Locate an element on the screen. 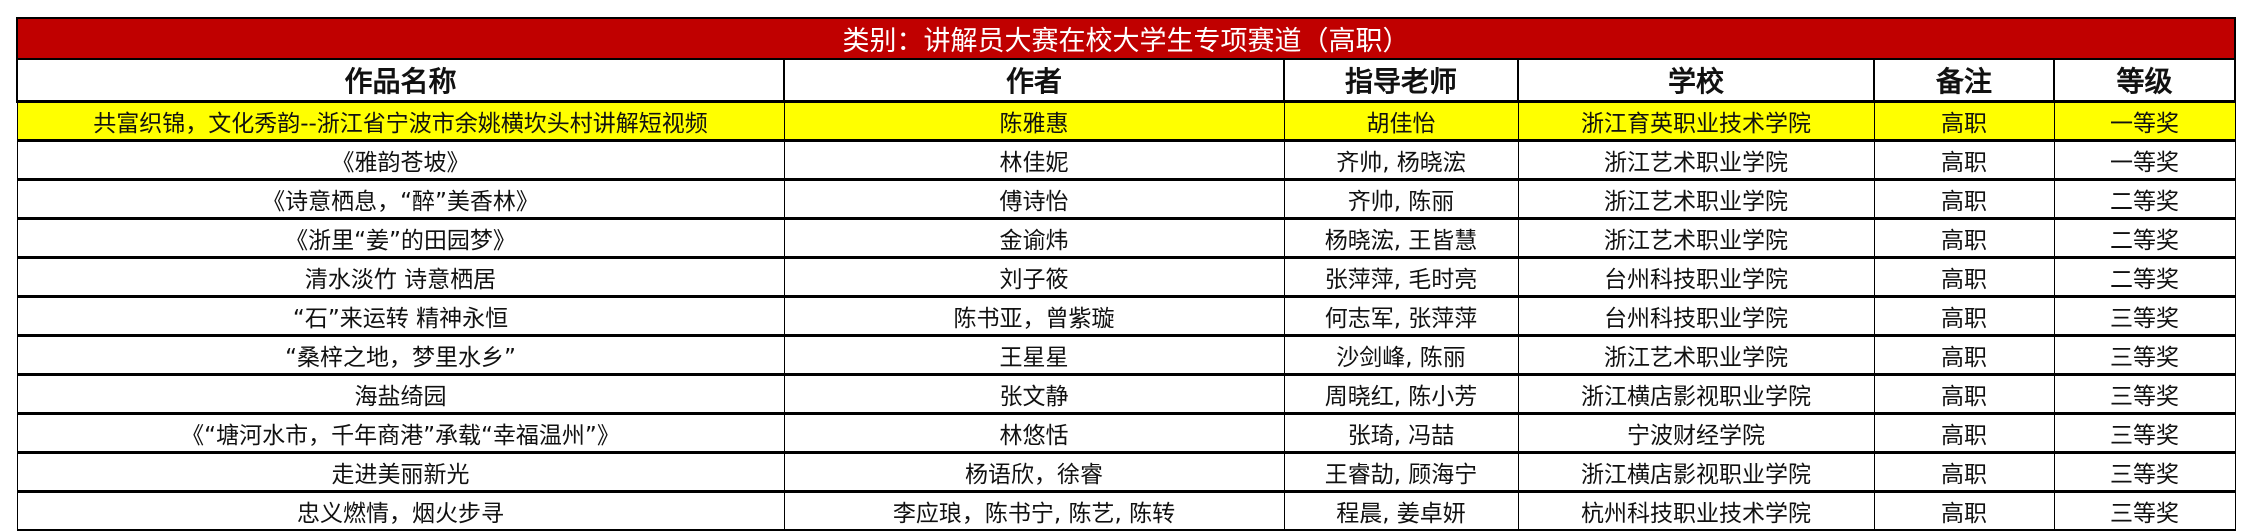 The width and height of the screenshot is (2250, 531). cell-school: 宁波财经学院 is located at coordinates (1696, 433).